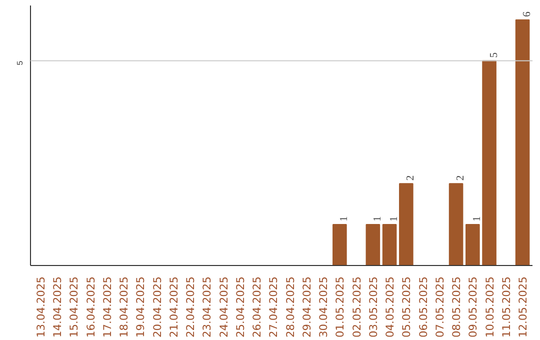  What do you see at coordinates (257, 307) in the screenshot?
I see `x-tick-label: 26.04.2025` at bounding box center [257, 307].